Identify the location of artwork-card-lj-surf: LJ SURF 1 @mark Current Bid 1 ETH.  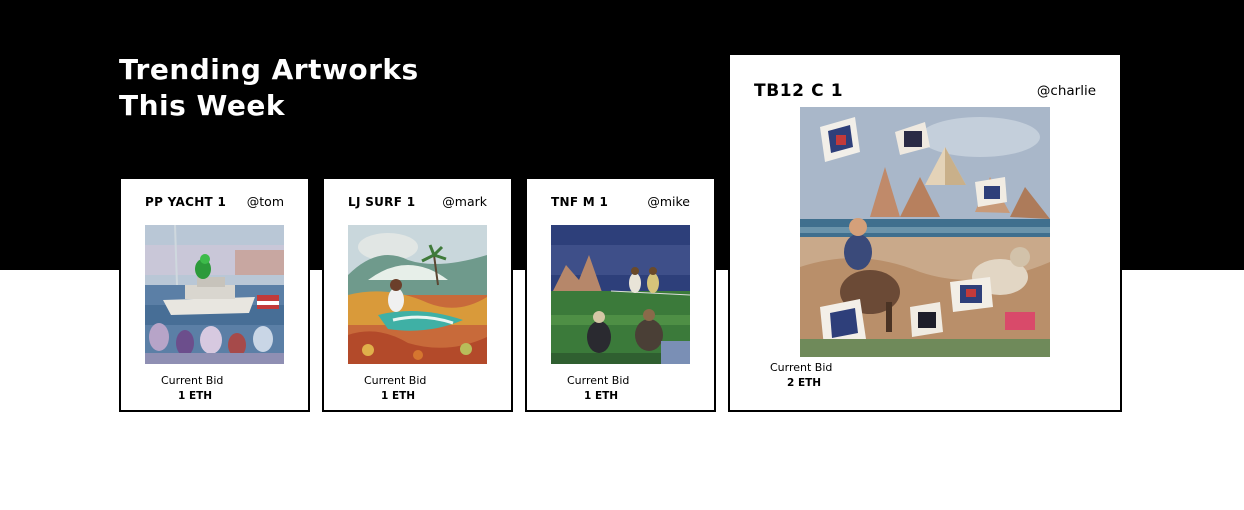
(417, 294).